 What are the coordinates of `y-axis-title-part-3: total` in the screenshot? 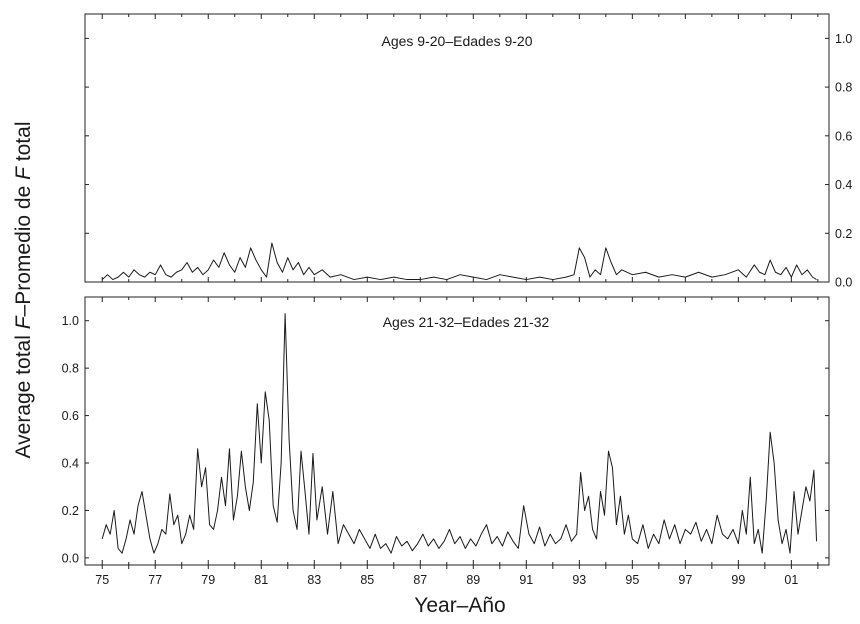 It's located at (23, 145).